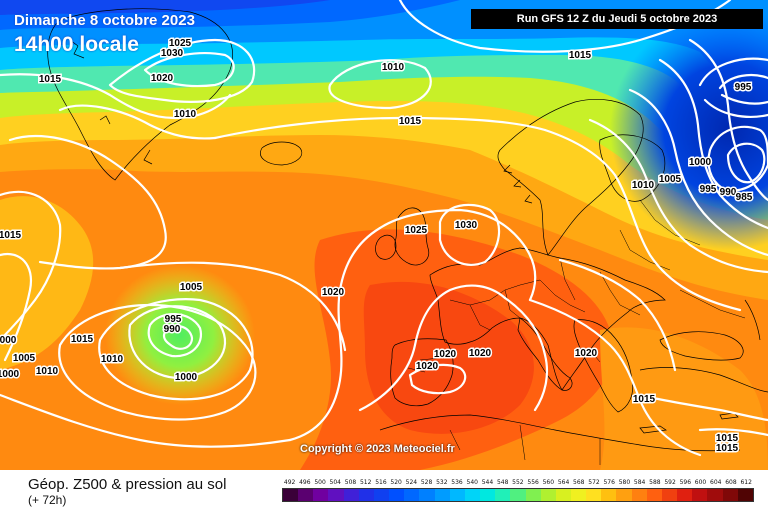 The width and height of the screenshot is (768, 512). What do you see at coordinates (729, 416) in the screenshot?
I see `cyprus-coast` at bounding box center [729, 416].